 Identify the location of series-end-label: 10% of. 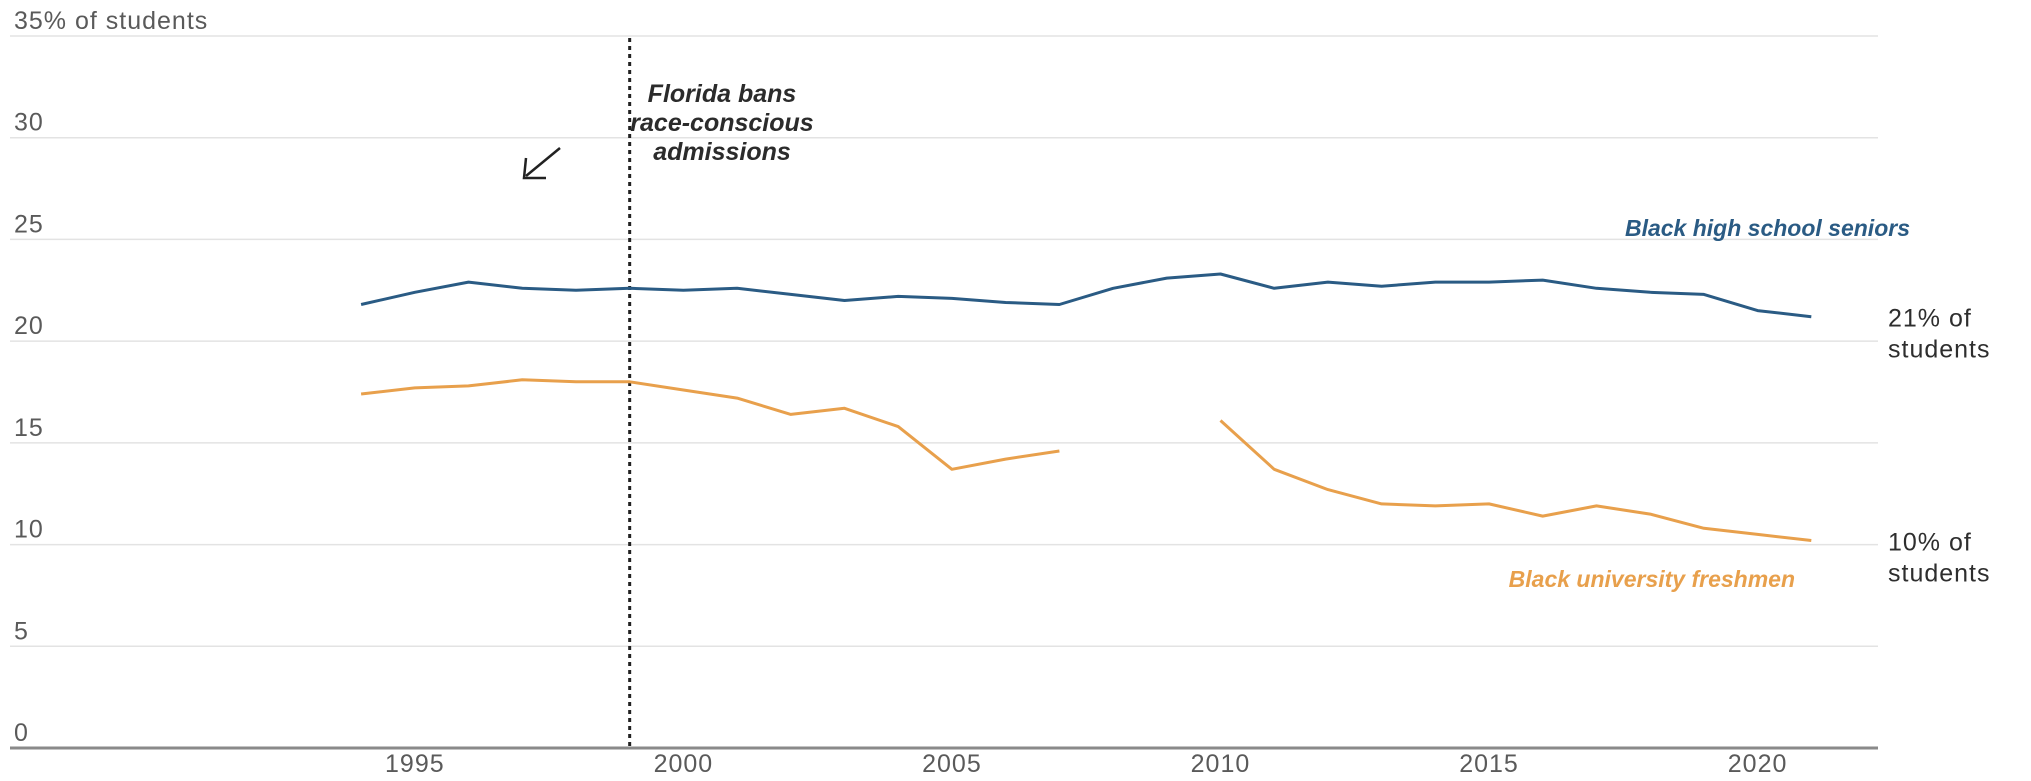
(1930, 543).